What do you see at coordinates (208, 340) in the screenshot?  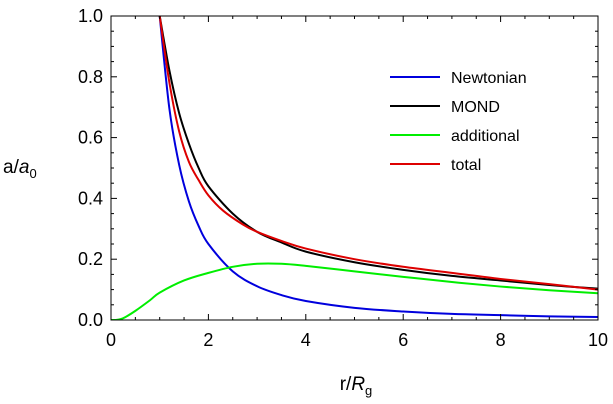 I see `x-tick-label: 2` at bounding box center [208, 340].